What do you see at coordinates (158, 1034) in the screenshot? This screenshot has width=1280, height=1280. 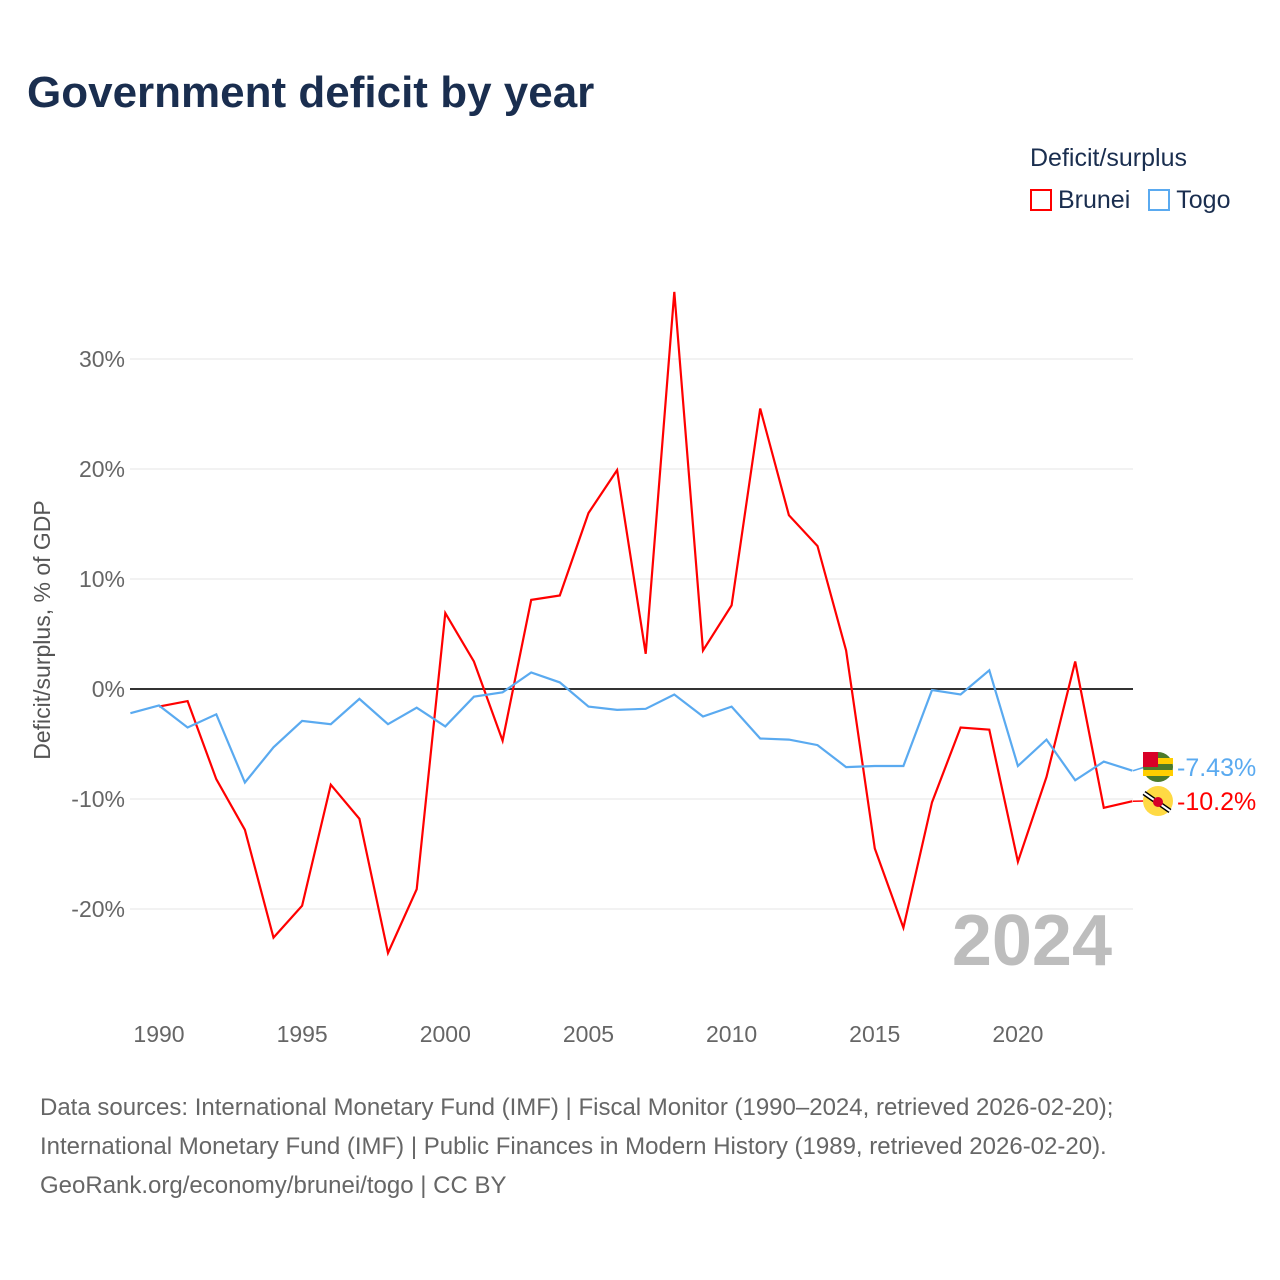 I see `x-tick-label: 1990` at bounding box center [158, 1034].